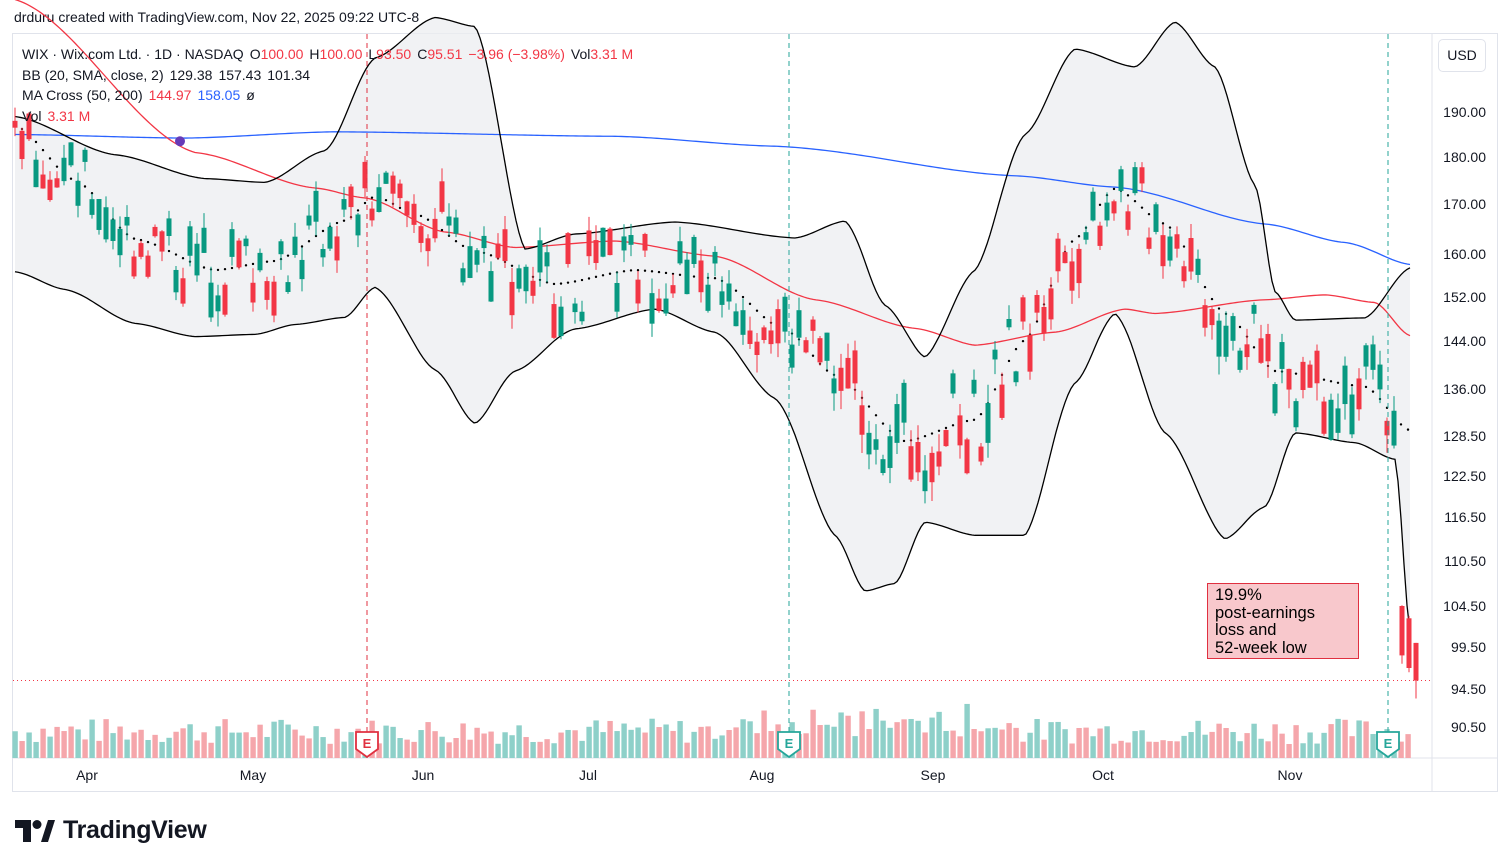 This screenshot has width=1510, height=868. I want to click on vol-indicator-label: Vol, so click(32, 115).